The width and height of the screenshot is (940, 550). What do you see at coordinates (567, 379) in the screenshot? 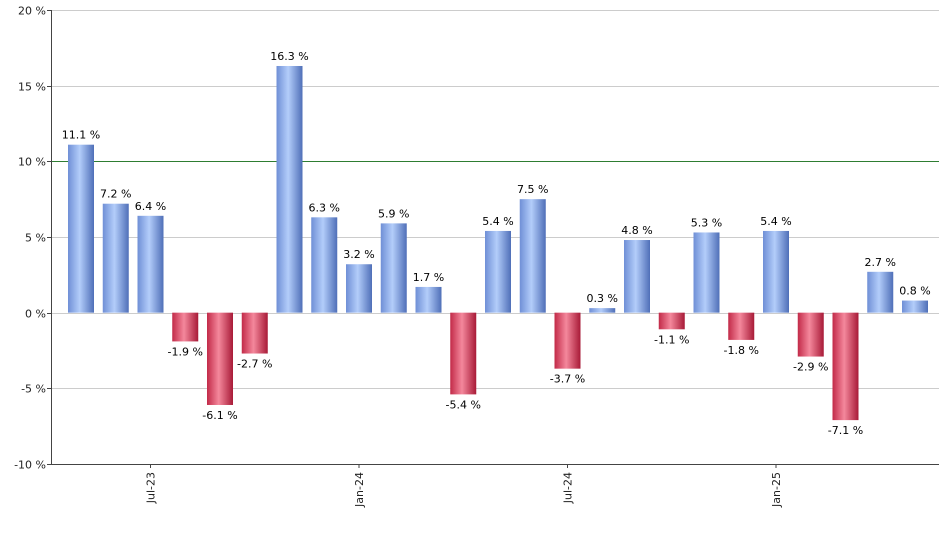
I see `bar-value-label: -3.7 %` at bounding box center [567, 379].